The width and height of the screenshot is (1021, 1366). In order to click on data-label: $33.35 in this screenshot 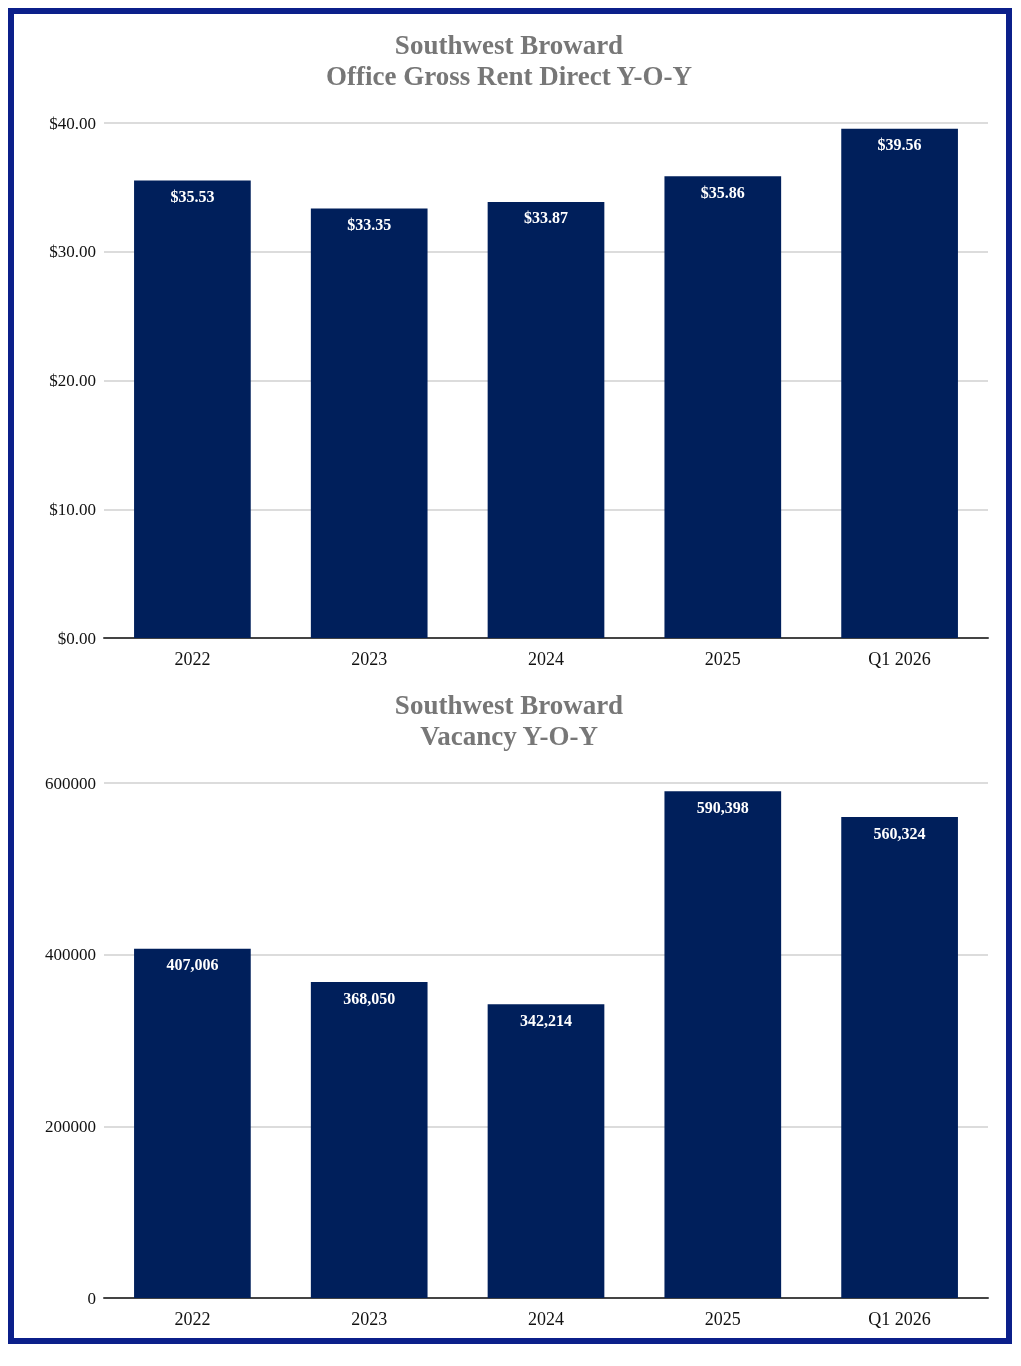, I will do `click(369, 225)`.